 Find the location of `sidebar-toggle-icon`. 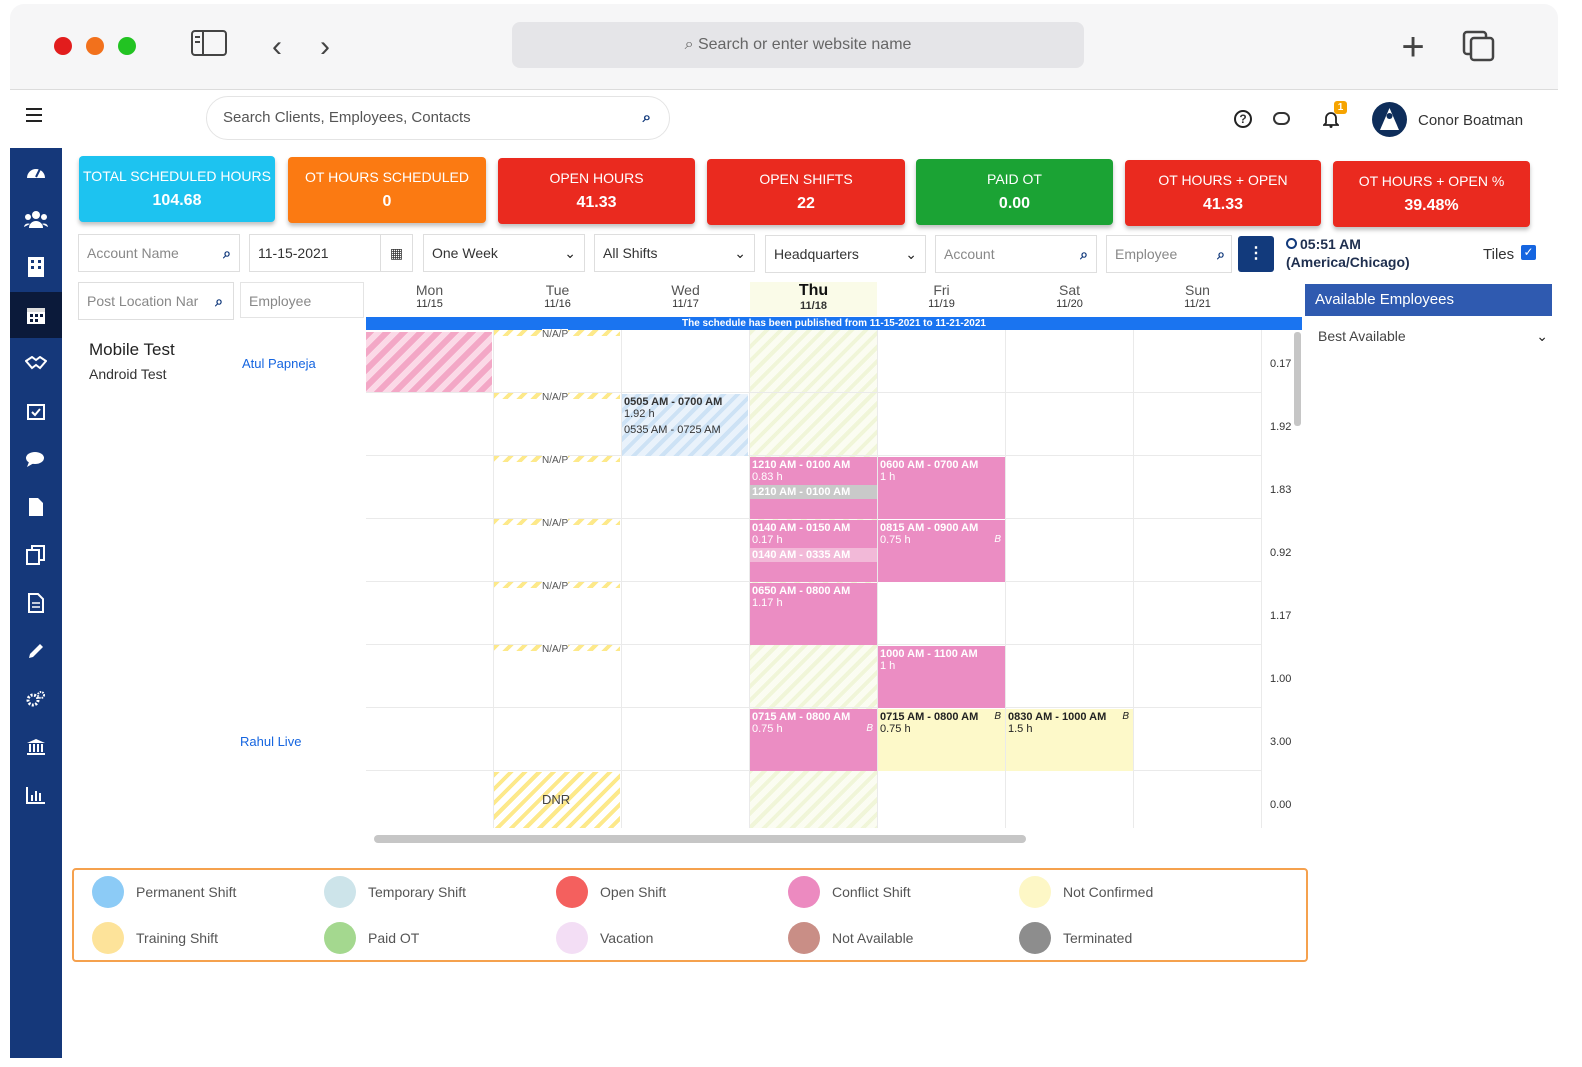

sidebar-toggle-icon is located at coordinates (209, 47).